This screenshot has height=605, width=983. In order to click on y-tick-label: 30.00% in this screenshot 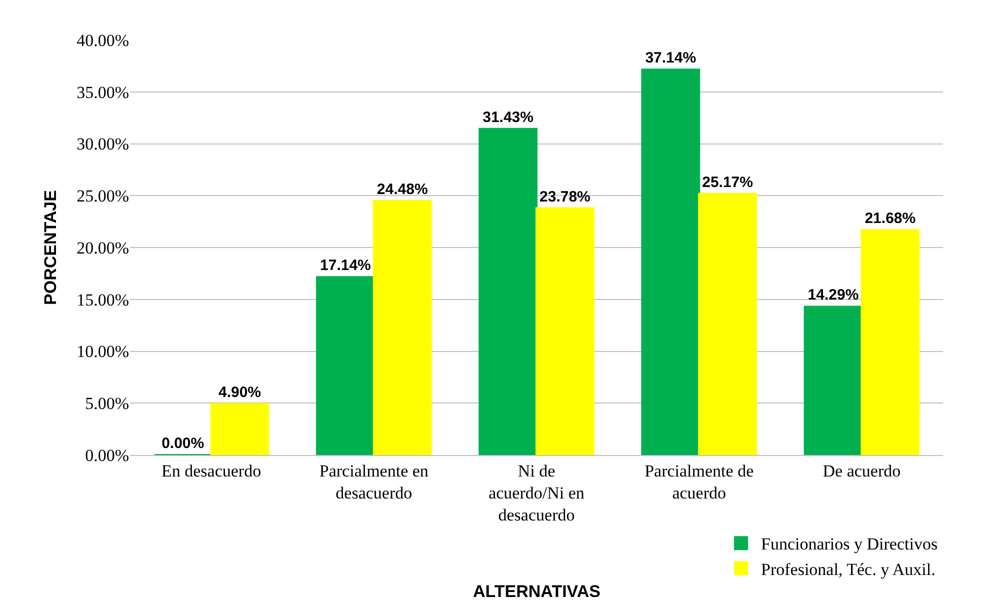, I will do `click(102, 144)`.